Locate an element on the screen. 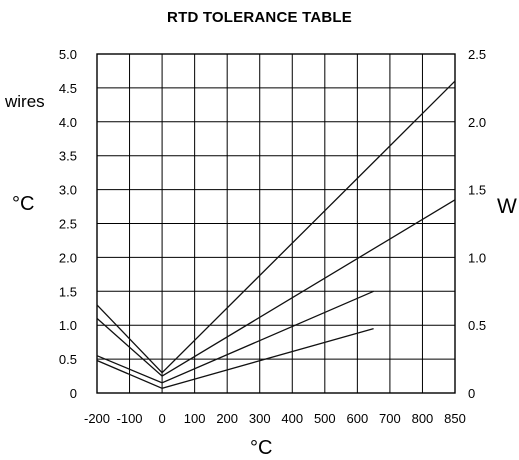 The height and width of the screenshot is (460, 519). y-right-tick-label: 0 is located at coordinates (471, 393).